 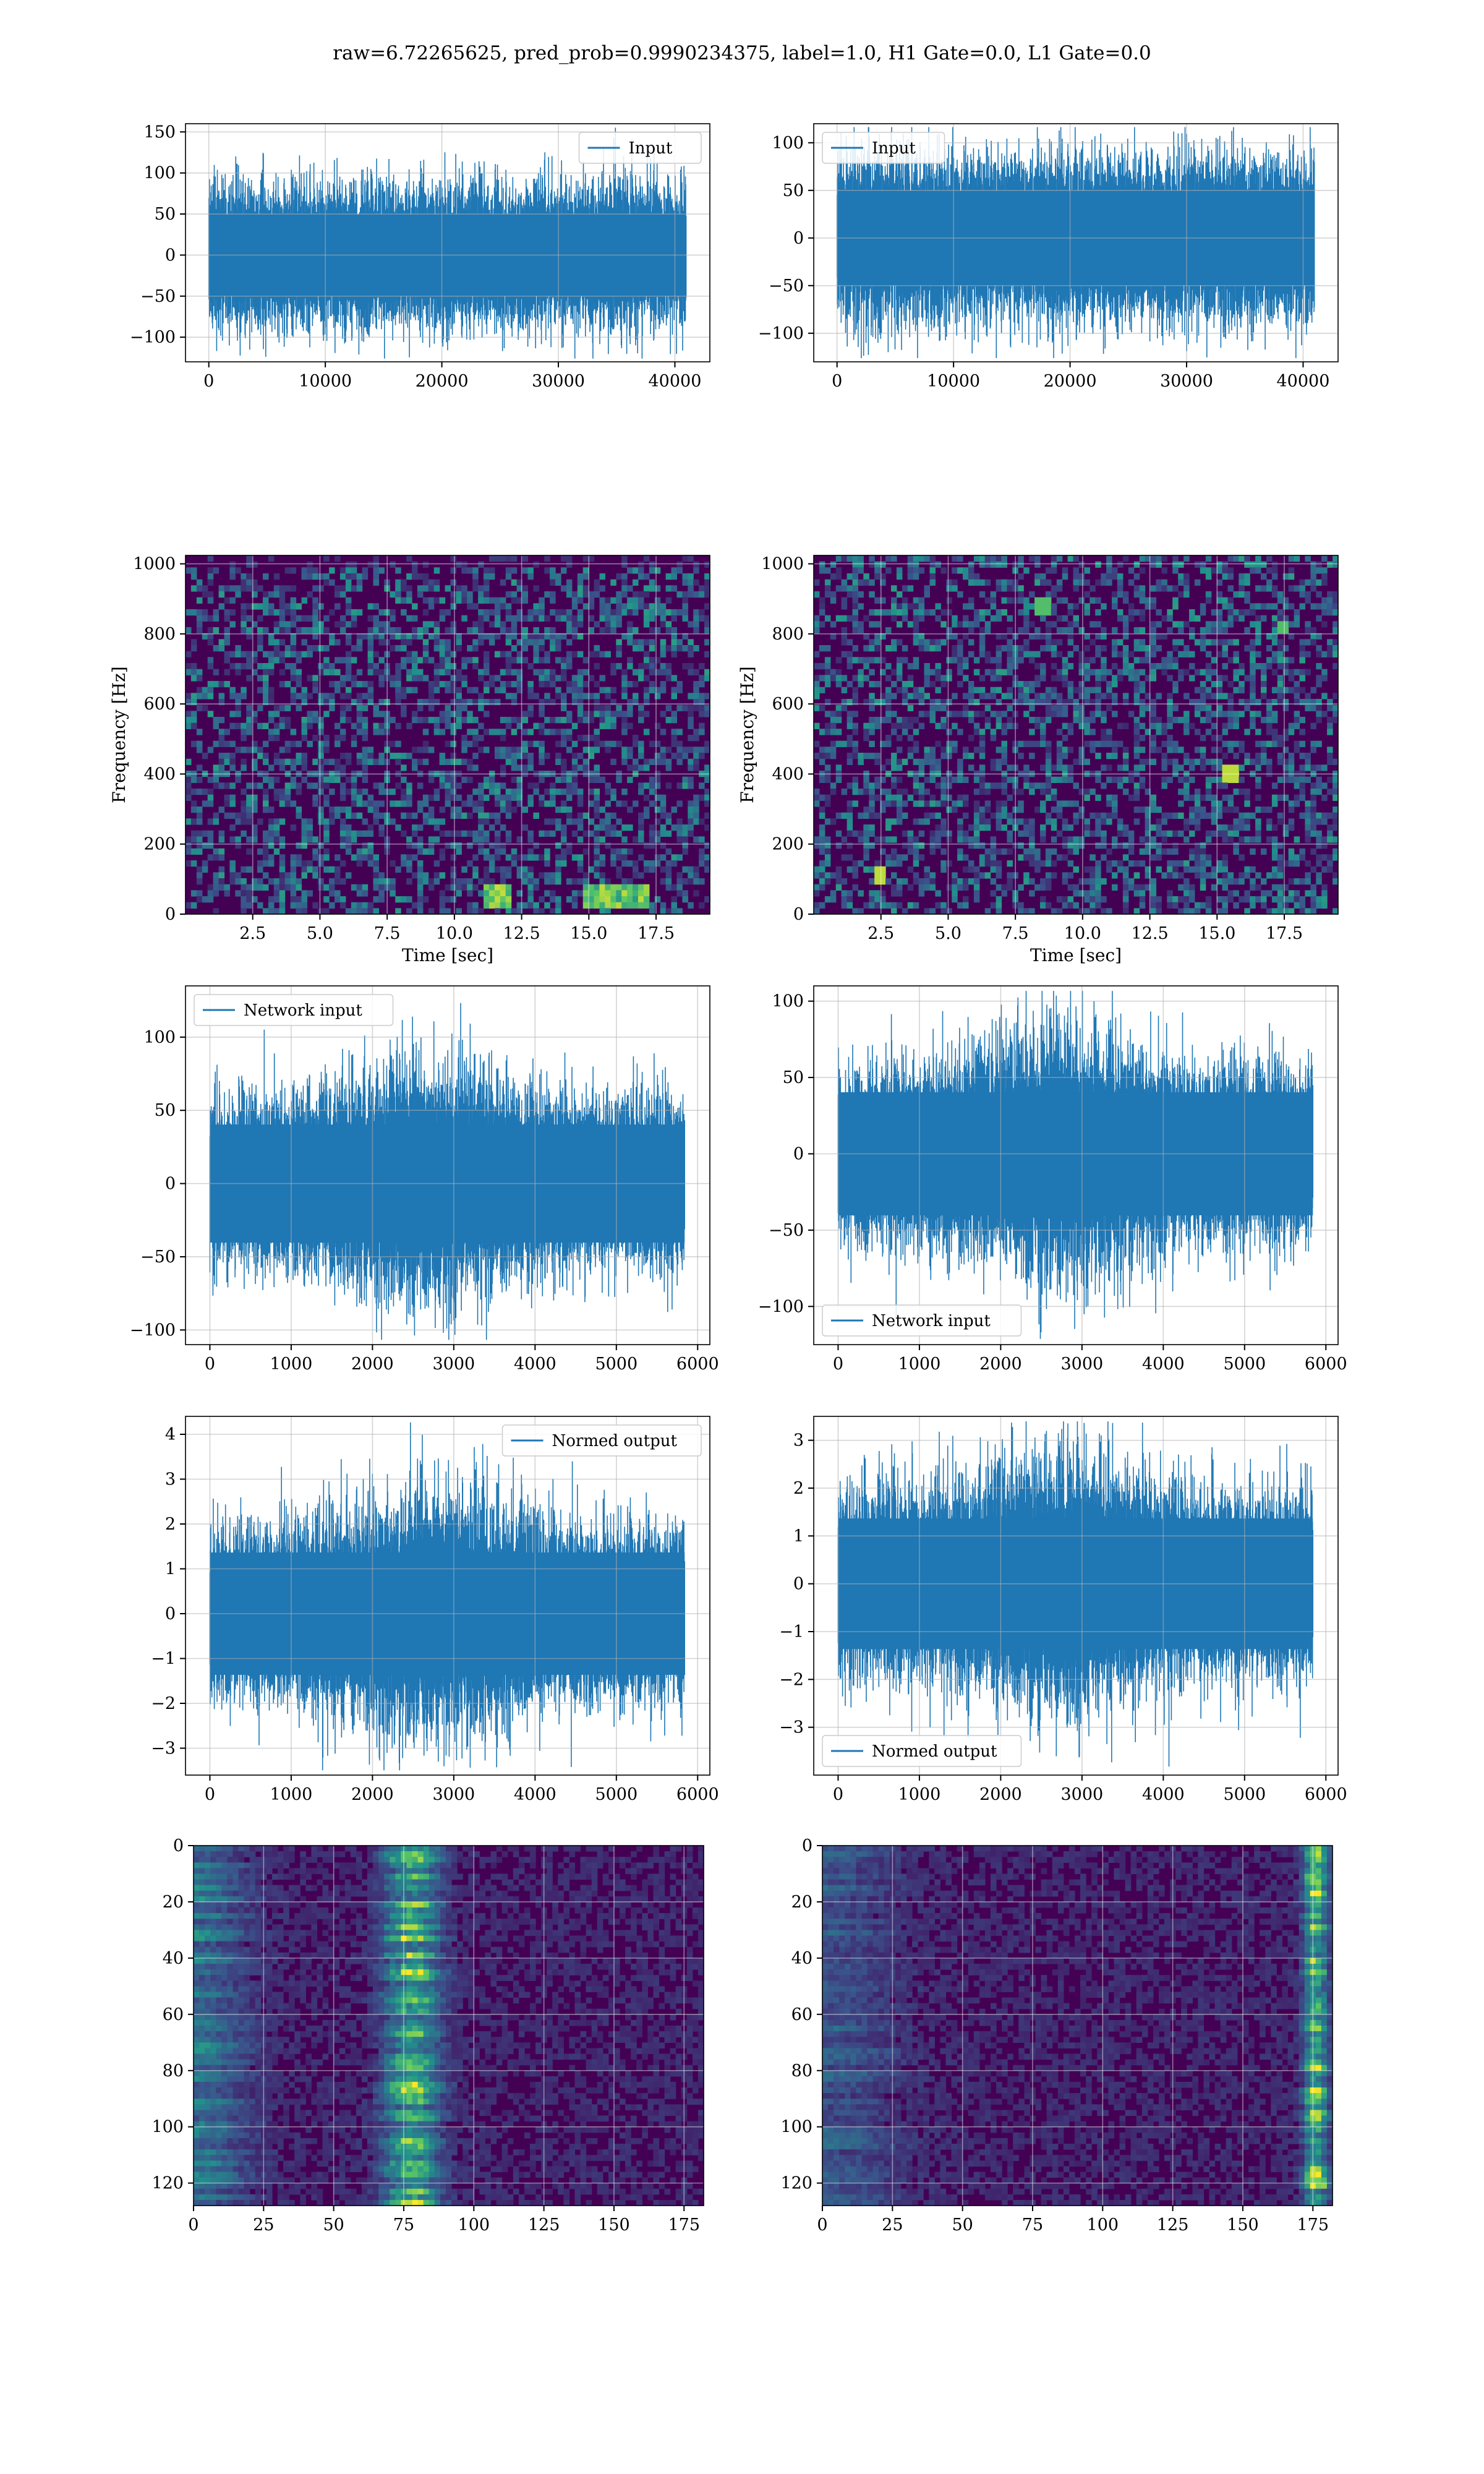 What do you see at coordinates (252, 933) in the screenshot?
I see `x-tick-label: 2.5` at bounding box center [252, 933].